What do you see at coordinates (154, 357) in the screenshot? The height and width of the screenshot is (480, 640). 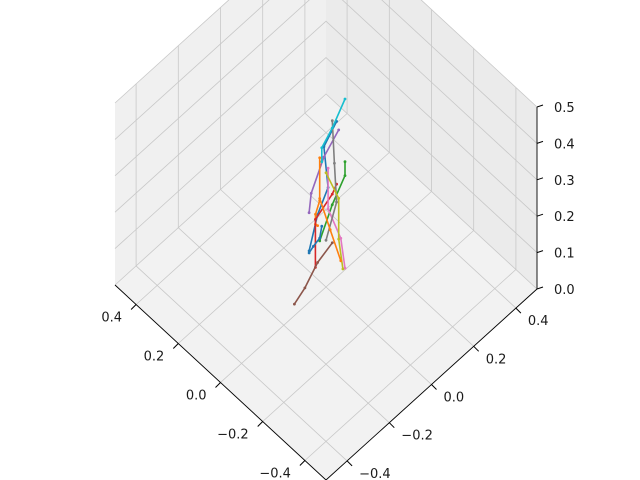 I see `x-tick-label: 0.2` at bounding box center [154, 357].